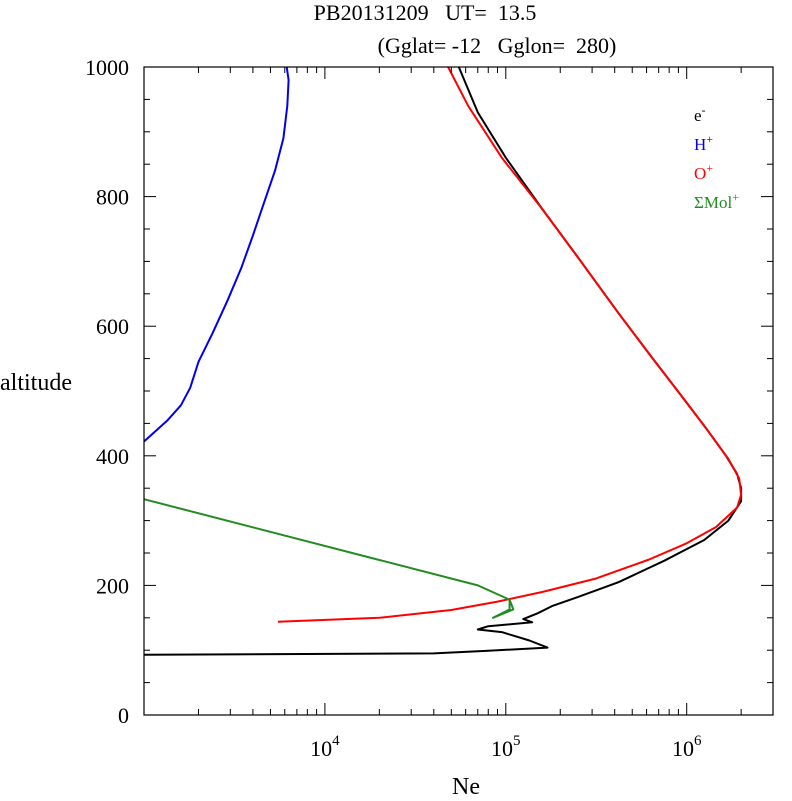  Describe the element at coordinates (703, 143) in the screenshot. I see `legend-entry-h: H+` at that location.